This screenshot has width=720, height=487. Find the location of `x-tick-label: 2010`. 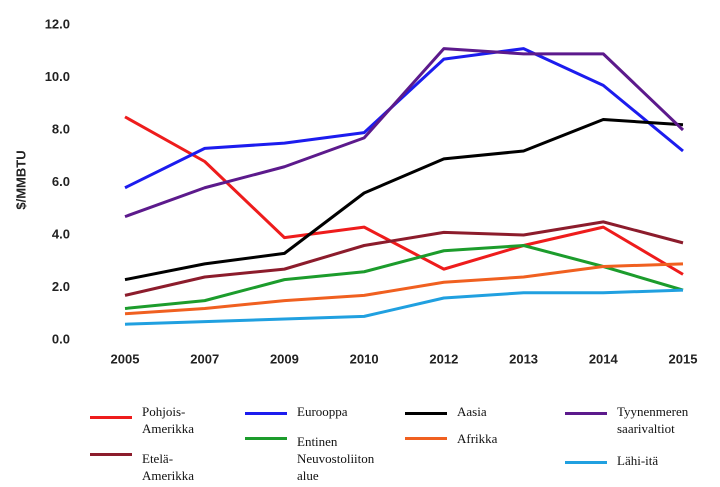

x-tick-label: 2010 is located at coordinates (364, 358).